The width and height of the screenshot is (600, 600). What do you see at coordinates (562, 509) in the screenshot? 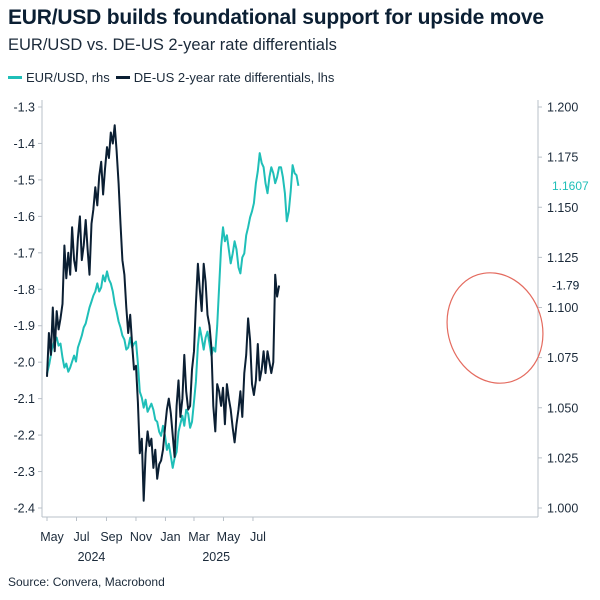
I see `right-tick-label: 1.000` at bounding box center [562, 509].